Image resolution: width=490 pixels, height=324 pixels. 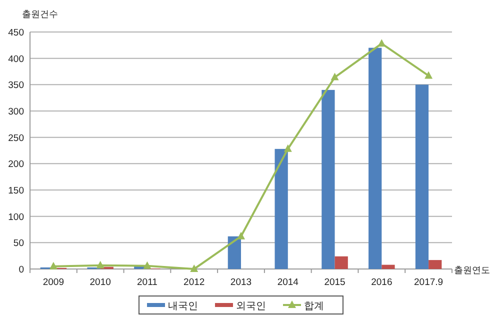 What do you see at coordinates (16, 33) in the screenshot?
I see `y-tick-label: 450` at bounding box center [16, 33].